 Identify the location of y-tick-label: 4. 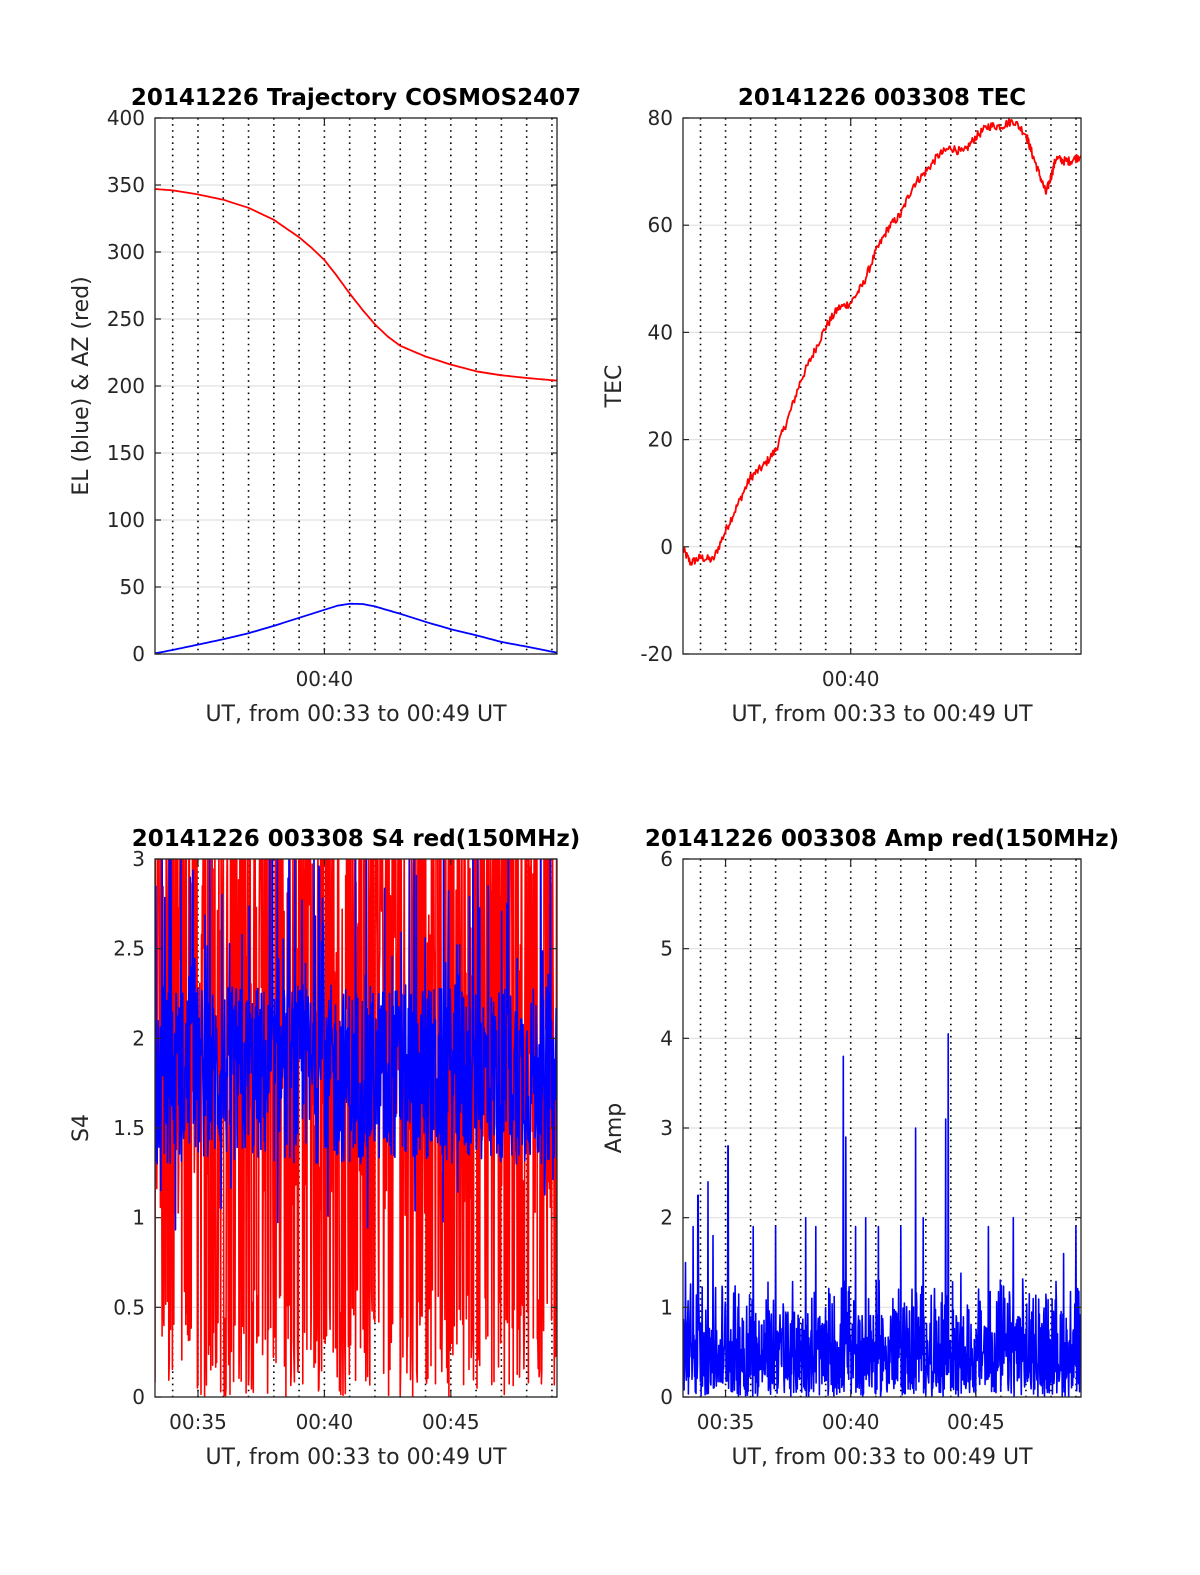
(666, 1038).